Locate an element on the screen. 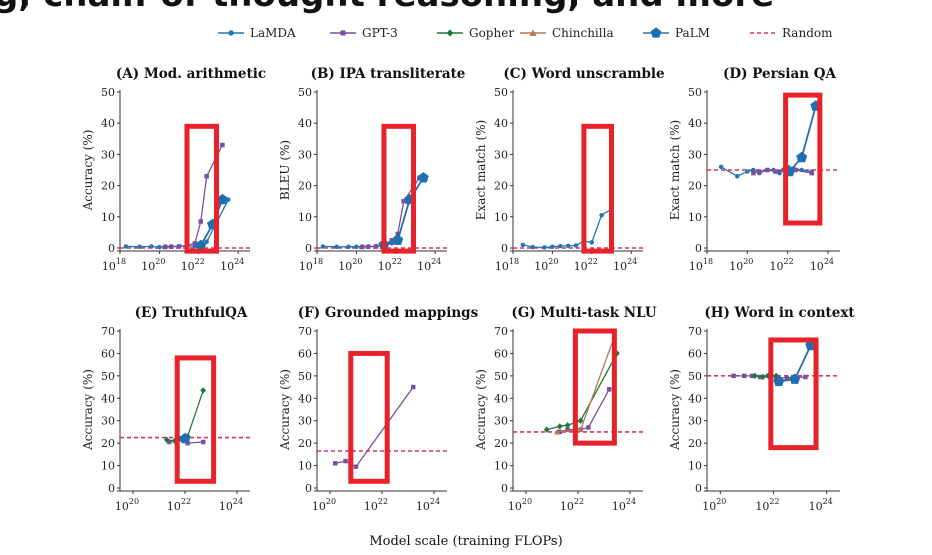 The image size is (932, 555). panel-title: (H) Word in context is located at coordinates (779, 313).